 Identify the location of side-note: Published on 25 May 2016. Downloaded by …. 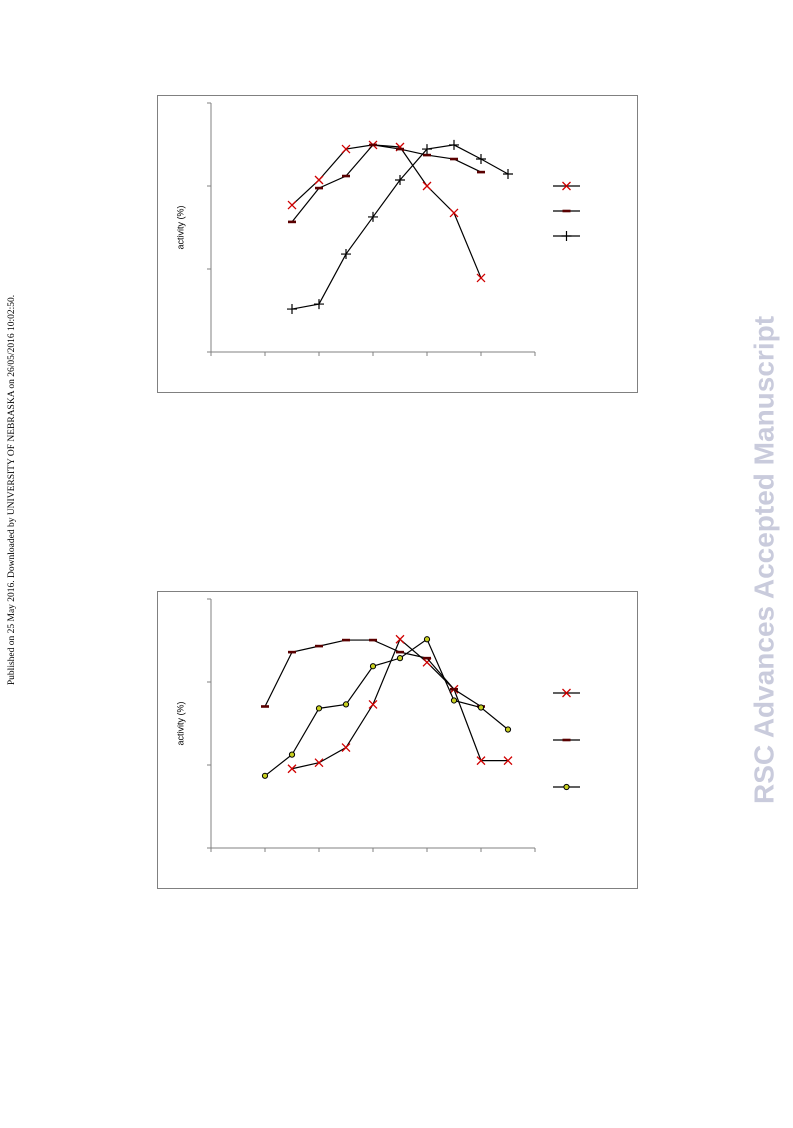
(12, 490).